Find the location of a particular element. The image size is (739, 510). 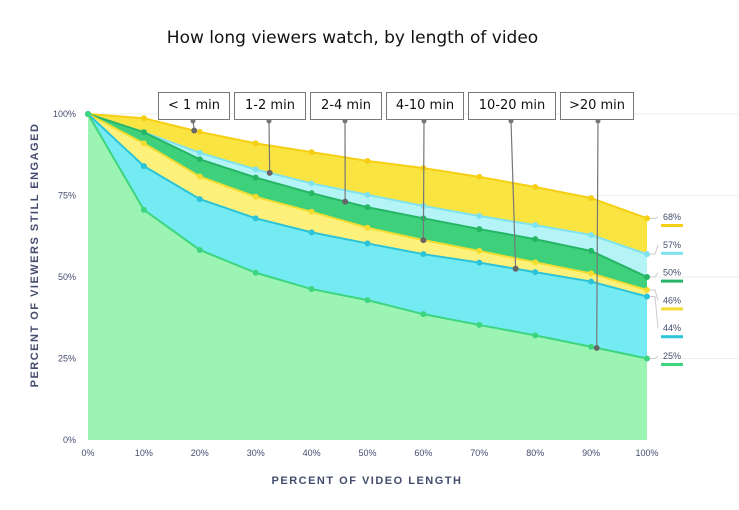

x-tick-label: 100% is located at coordinates (646, 453).